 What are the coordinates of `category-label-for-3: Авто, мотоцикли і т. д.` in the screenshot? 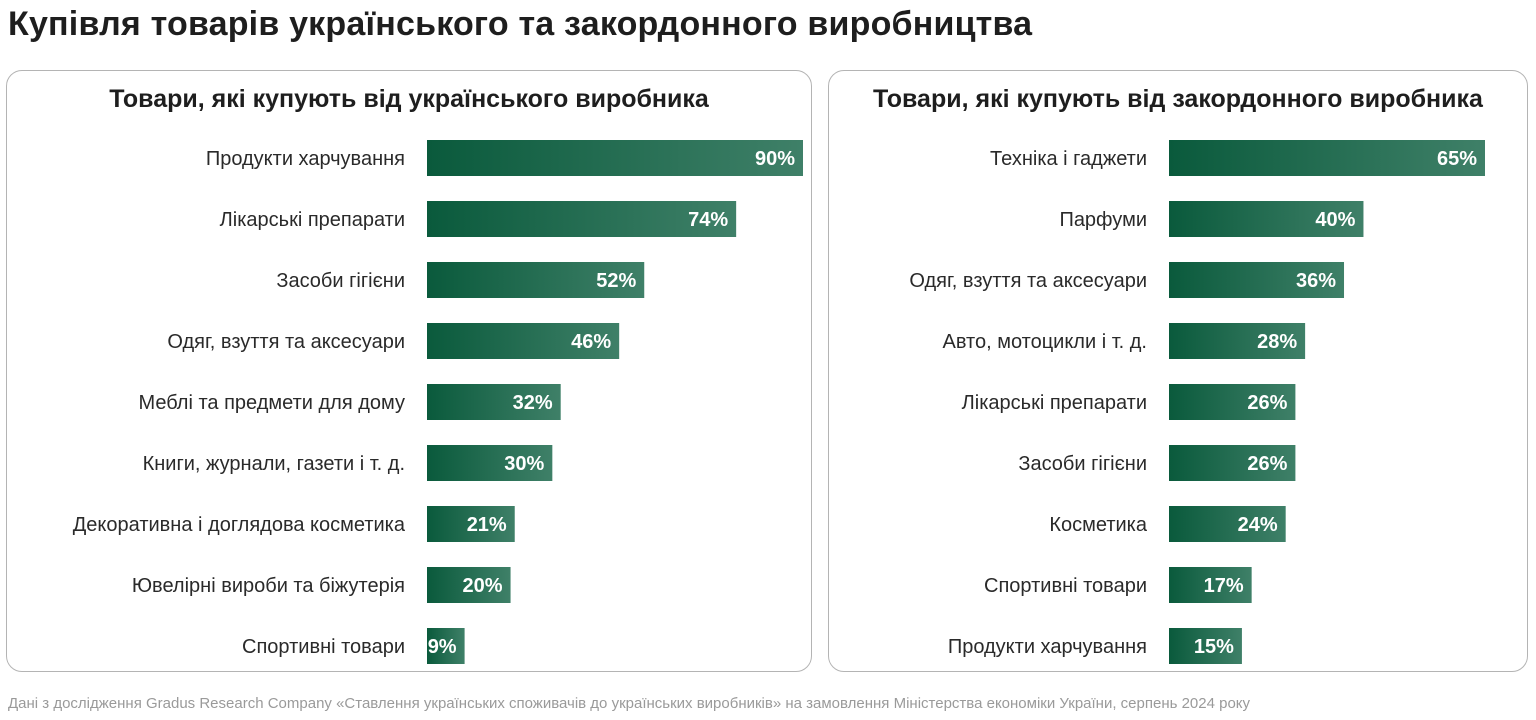 It's located at (1045, 342).